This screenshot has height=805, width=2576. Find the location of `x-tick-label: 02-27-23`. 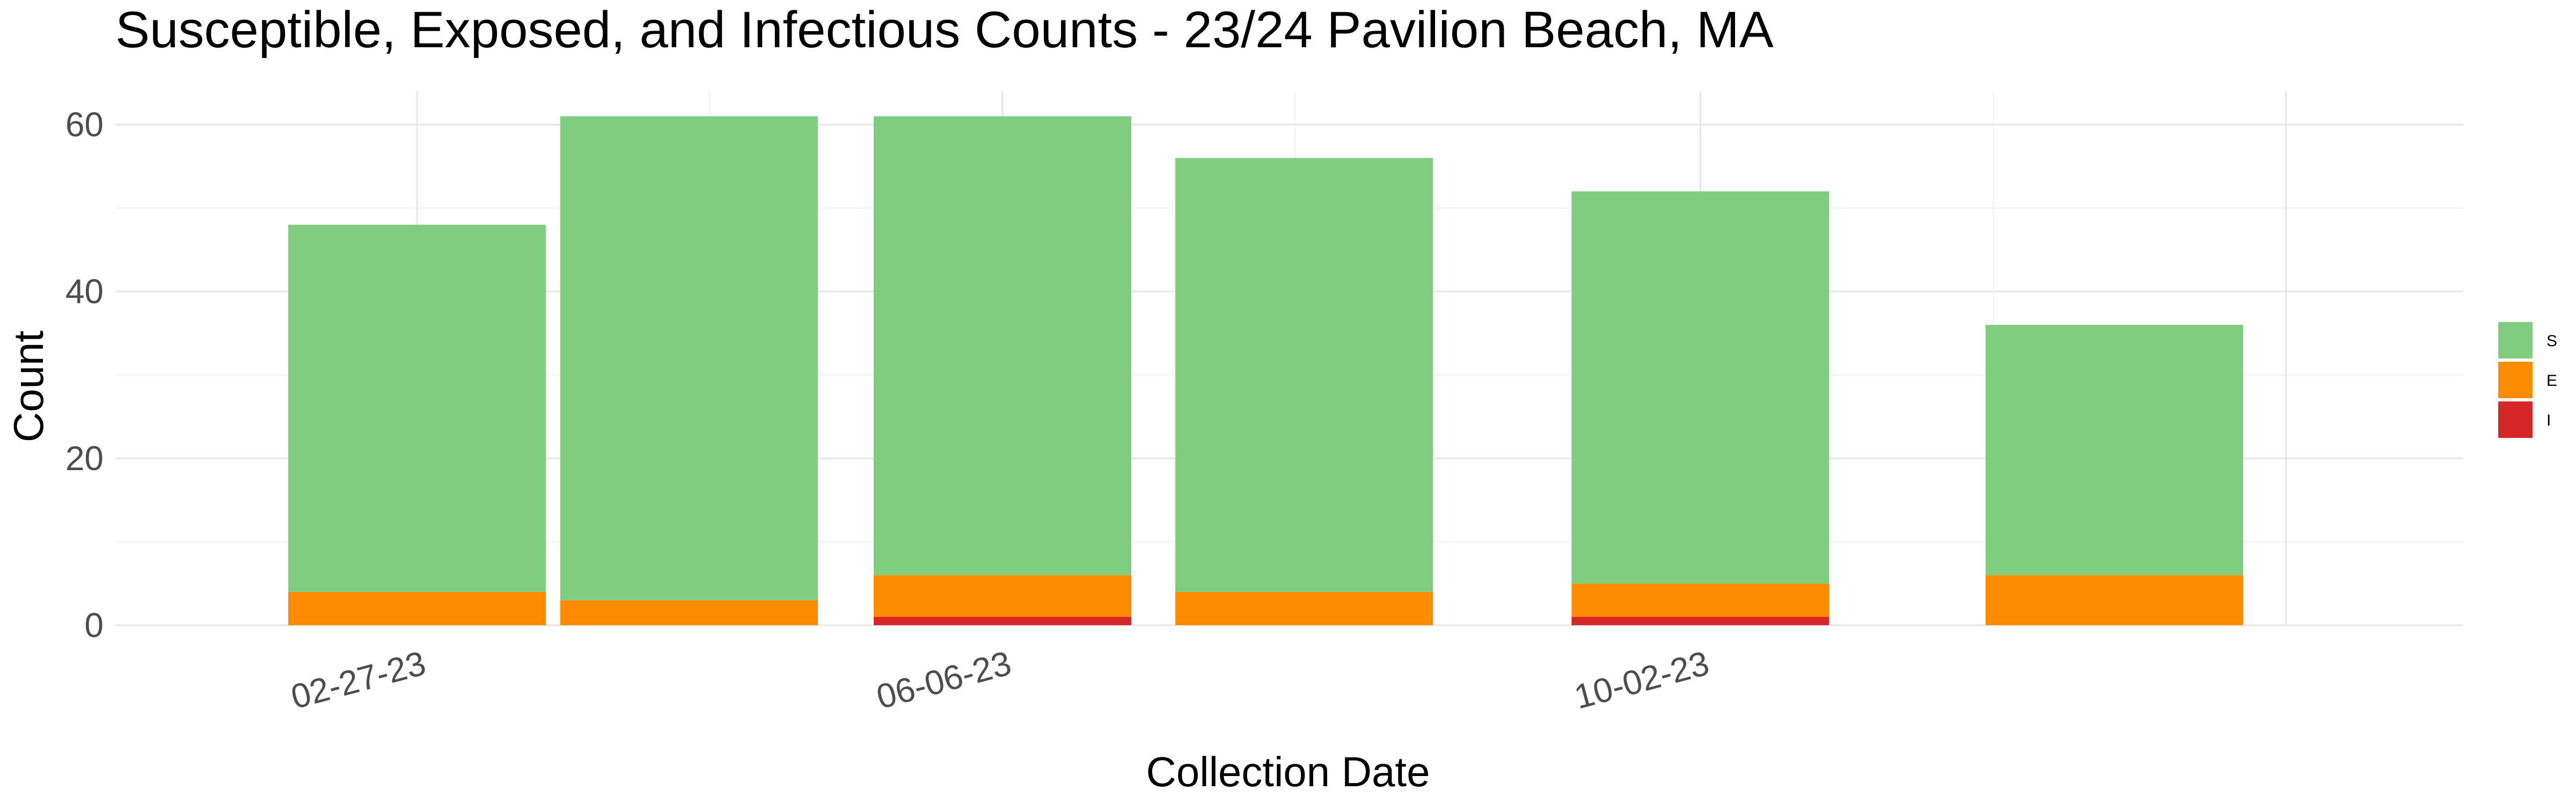

x-tick-label: 02-27-23 is located at coordinates (358, 679).